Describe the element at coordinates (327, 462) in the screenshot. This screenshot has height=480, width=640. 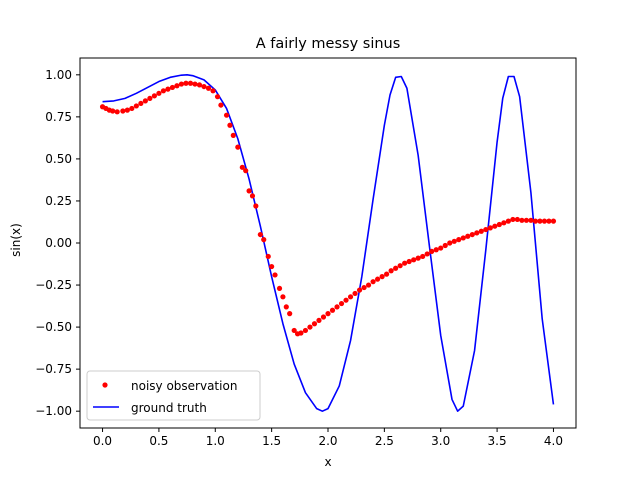
I see `x-axis-label: x` at that location.